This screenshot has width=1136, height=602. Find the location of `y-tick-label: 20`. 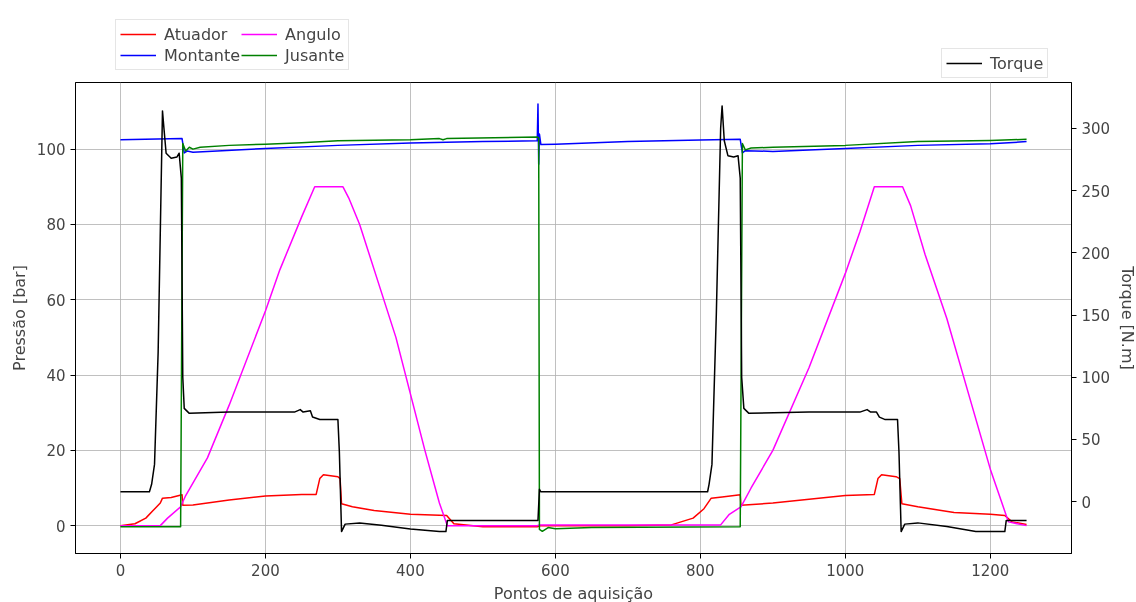

y-tick-label: 20 is located at coordinates (56, 451).